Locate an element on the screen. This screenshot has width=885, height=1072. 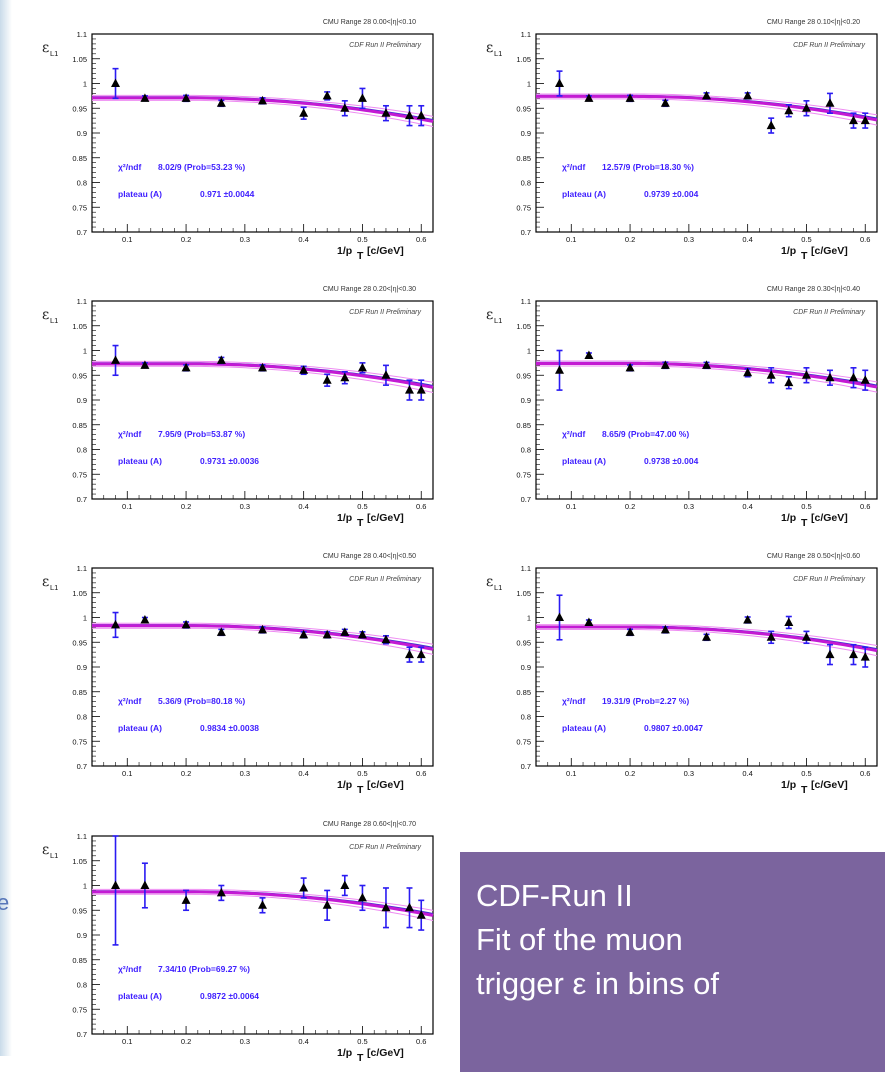
x-tick-label: 0.3 is located at coordinates (245, 773).